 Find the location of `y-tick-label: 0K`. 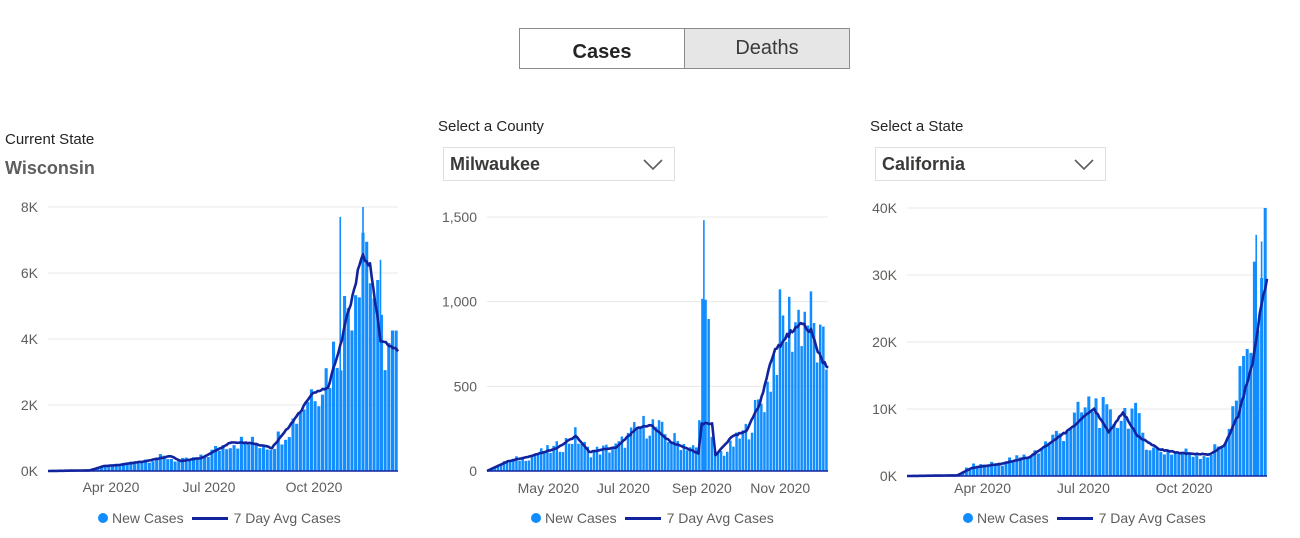

y-tick-label: 0K is located at coordinates (889, 476).